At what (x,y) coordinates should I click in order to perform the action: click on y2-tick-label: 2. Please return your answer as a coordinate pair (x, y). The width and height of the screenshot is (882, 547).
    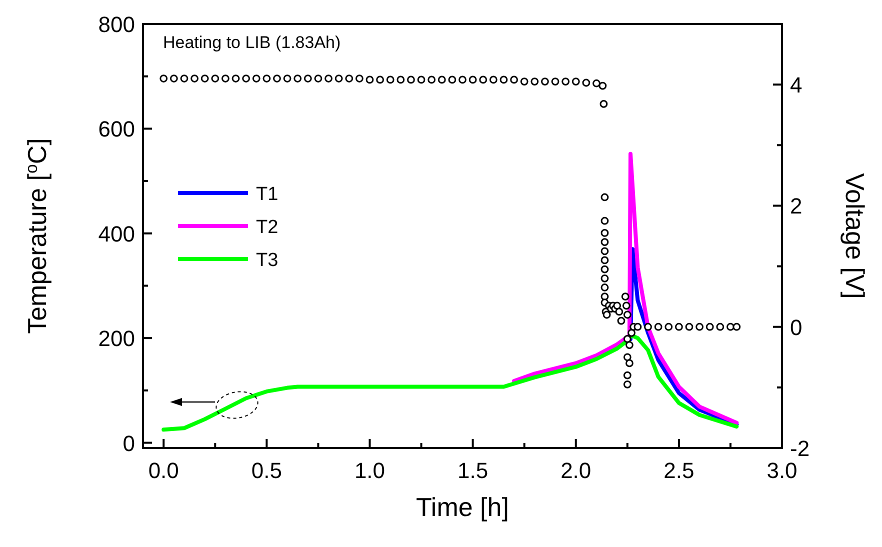
    Looking at the image, I should click on (796, 206).